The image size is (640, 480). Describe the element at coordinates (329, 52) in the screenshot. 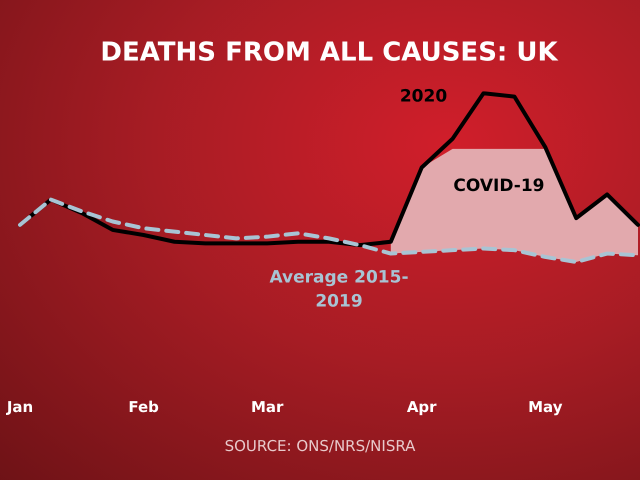

I see `chart-title: DEATHS FROM ALL CAUSES: UK` at that location.